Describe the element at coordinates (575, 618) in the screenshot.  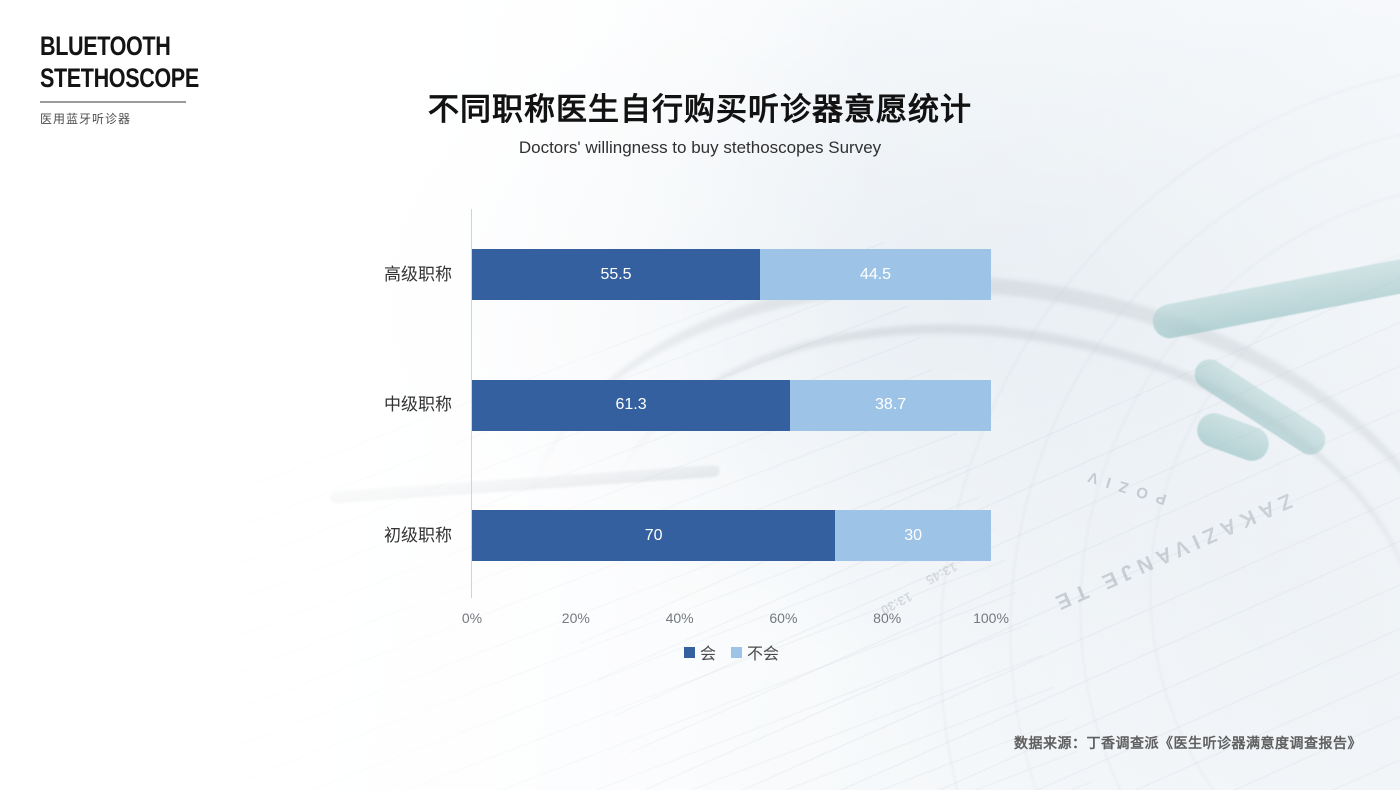
I see `x-axis-tick-label: 20%` at that location.